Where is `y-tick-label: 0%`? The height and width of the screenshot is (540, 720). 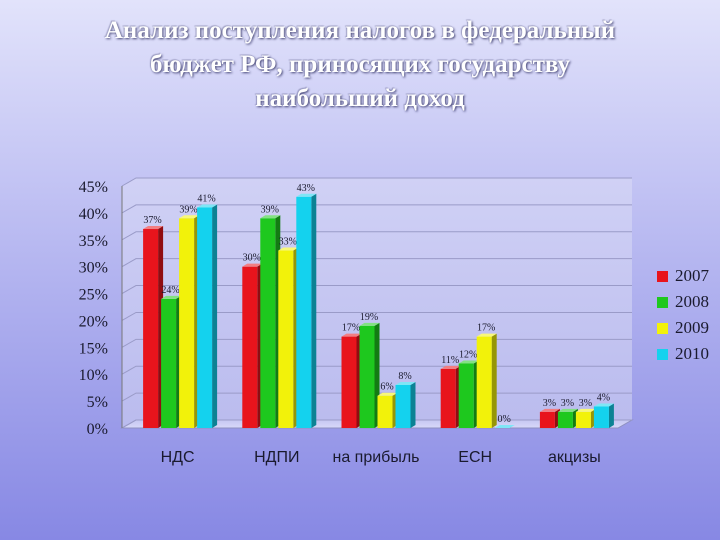
y-tick-label: 0% is located at coordinates (97, 429).